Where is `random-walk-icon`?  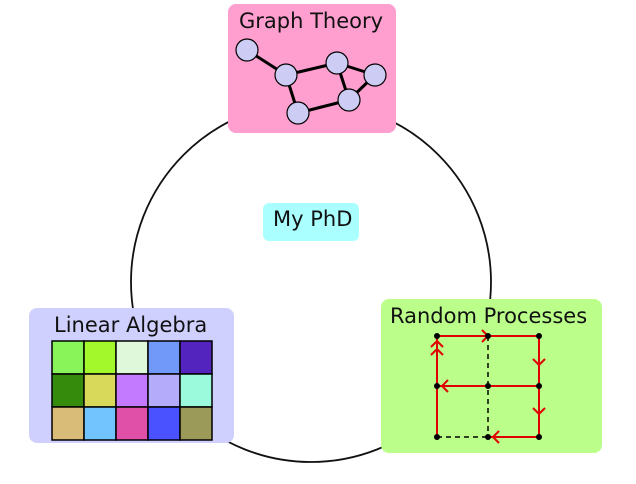
random-walk-icon is located at coordinates (488, 386).